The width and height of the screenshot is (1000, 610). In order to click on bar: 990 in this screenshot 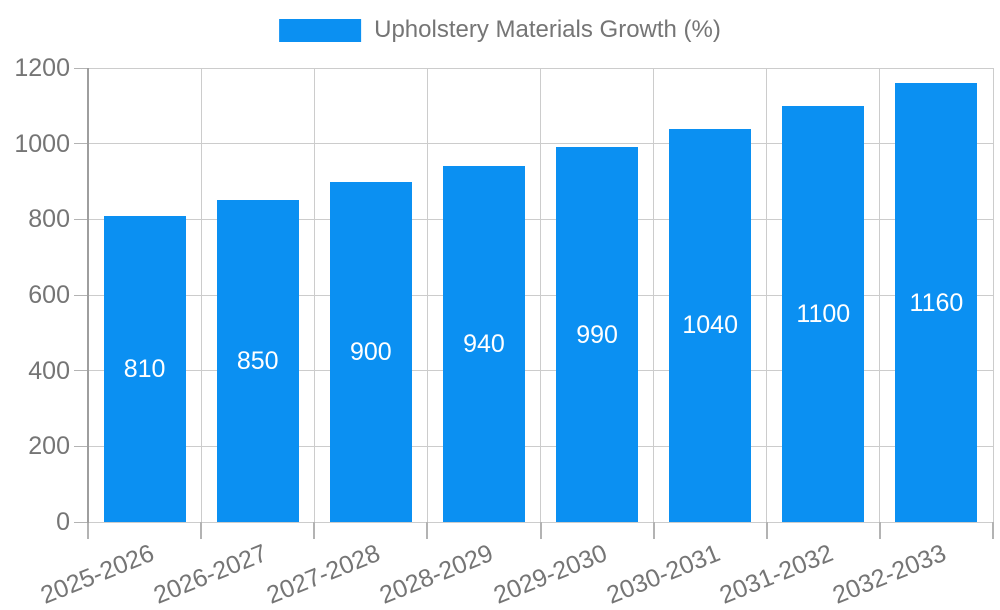, I will do `click(597, 334)`.